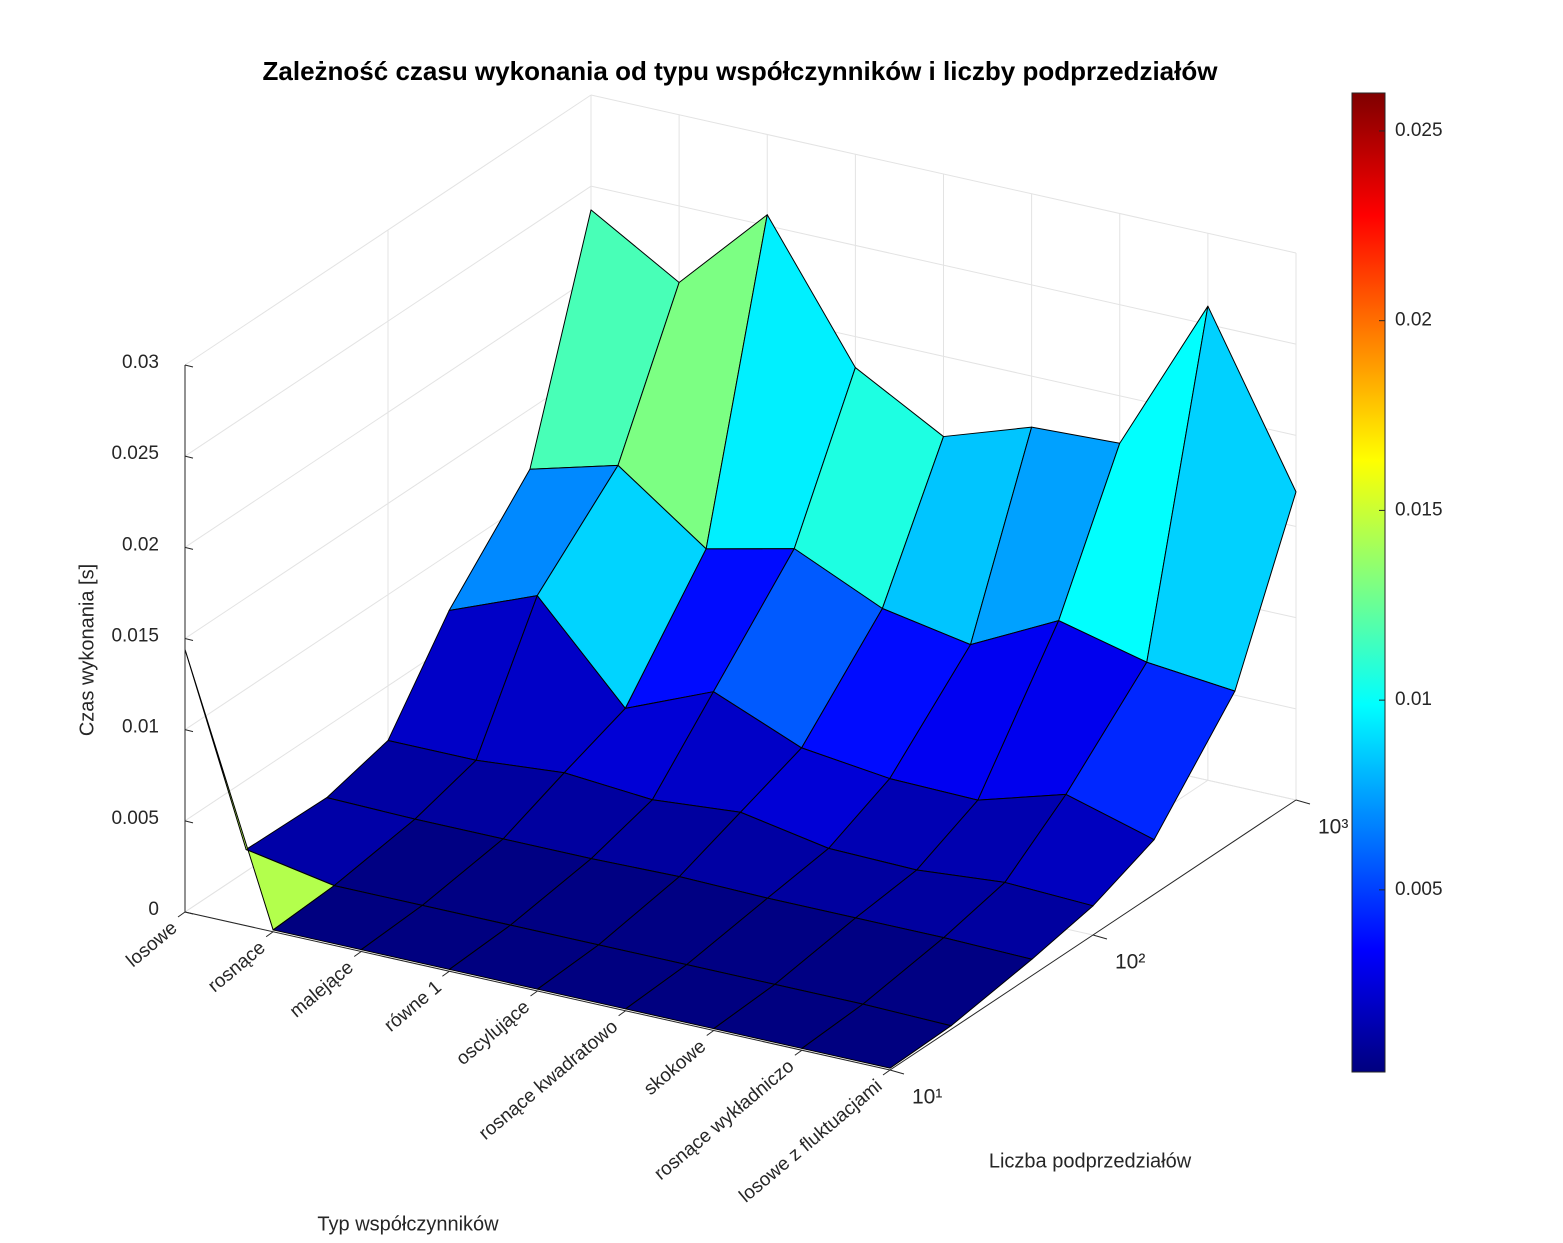 Image resolution: width=1563 pixels, height=1243 pixels. Describe the element at coordinates (1090, 1161) in the screenshot. I see `y-axis-label: Liczba podprzedziałów` at that location.